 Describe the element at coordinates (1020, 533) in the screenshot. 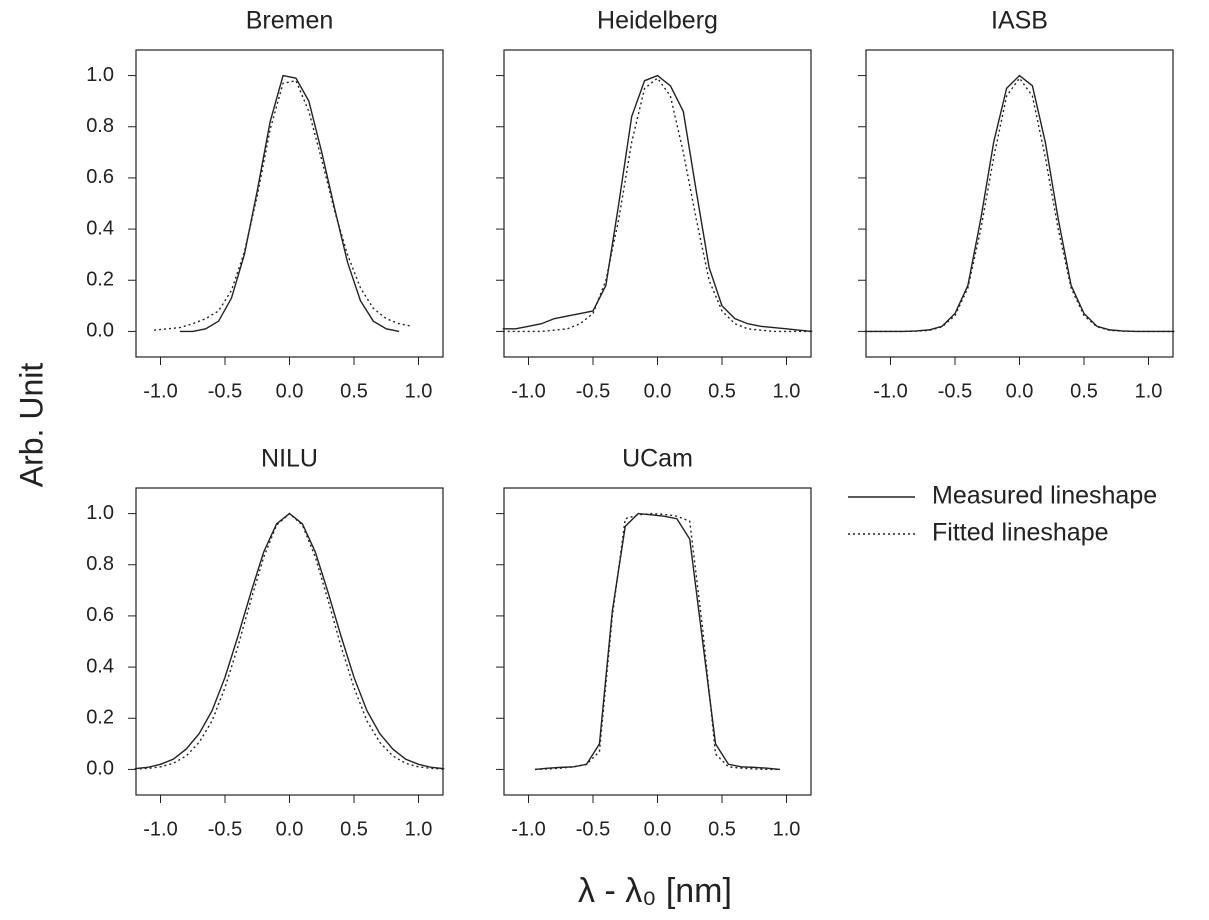

I see `legend-label: Fitted lineshape` at that location.